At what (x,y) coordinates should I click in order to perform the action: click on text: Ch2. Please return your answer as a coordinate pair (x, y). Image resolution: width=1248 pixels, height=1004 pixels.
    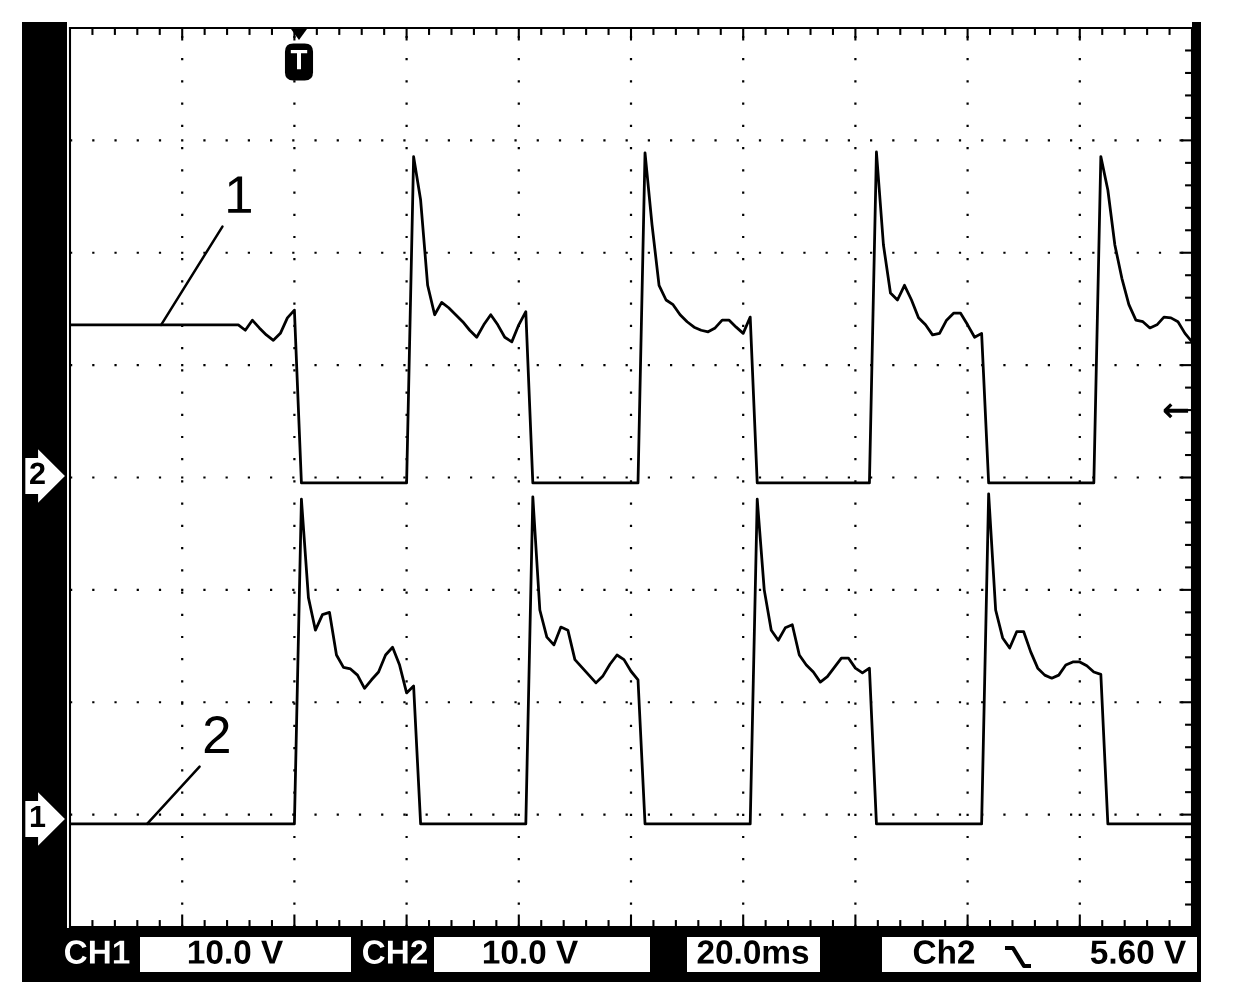
    Looking at the image, I should click on (944, 951).